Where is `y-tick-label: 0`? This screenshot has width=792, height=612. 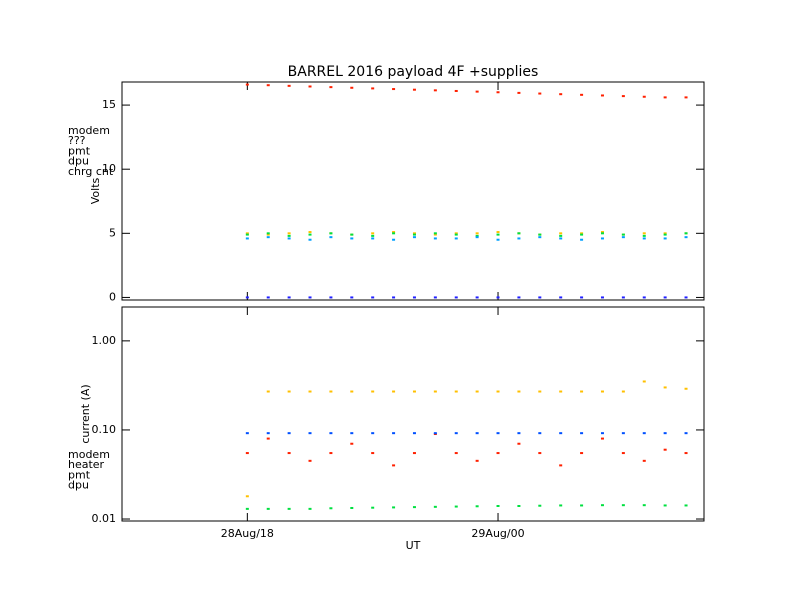 y-tick-label: 0 is located at coordinates (112, 296).